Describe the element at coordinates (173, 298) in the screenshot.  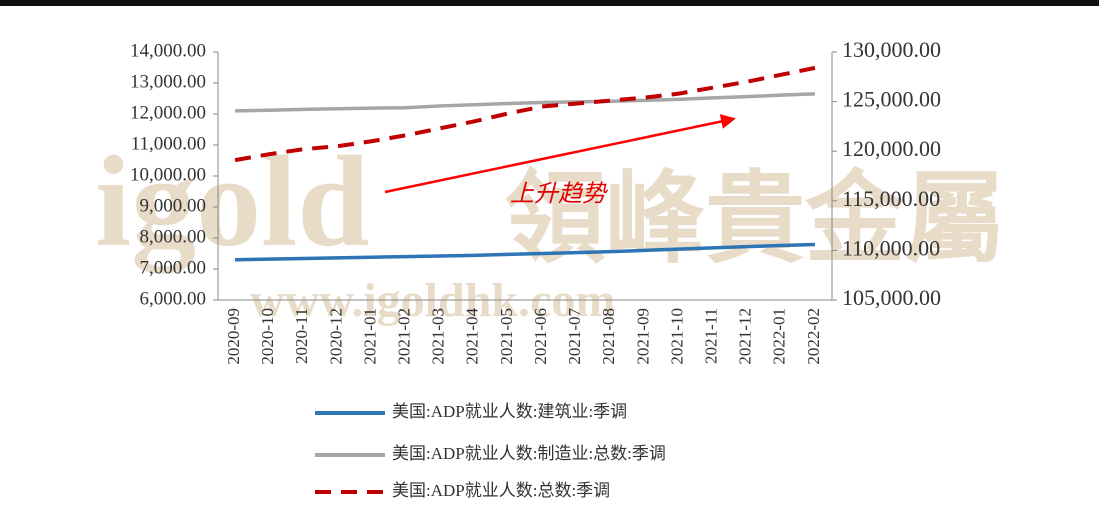
I see `y-tick-label: 6,000.00` at that location.